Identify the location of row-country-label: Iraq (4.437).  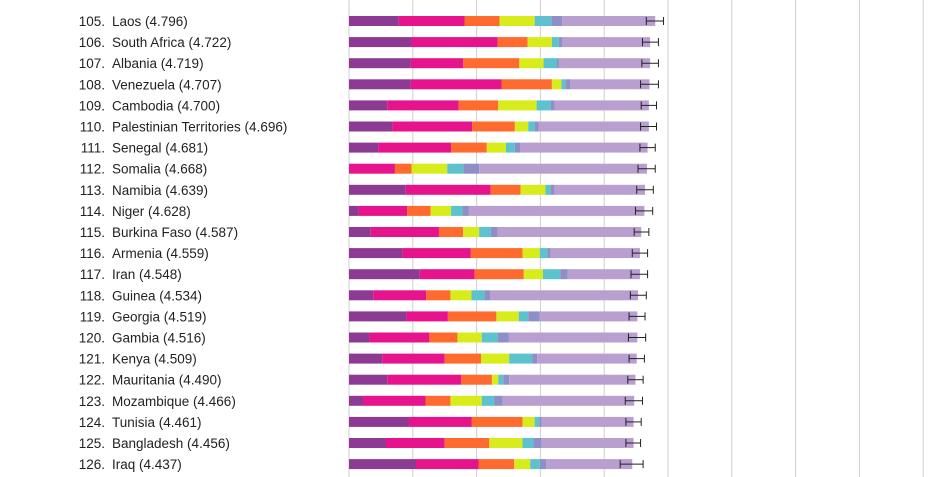
(147, 464).